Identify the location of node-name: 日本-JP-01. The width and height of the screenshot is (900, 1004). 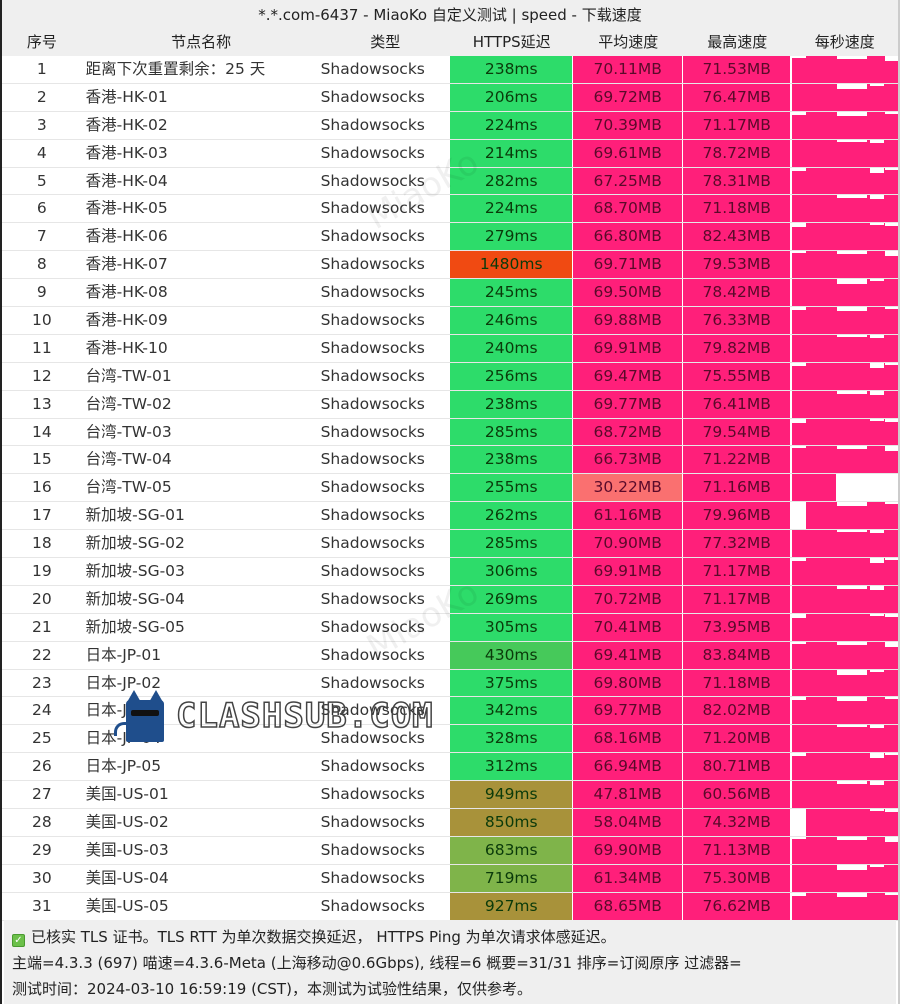
(123, 654).